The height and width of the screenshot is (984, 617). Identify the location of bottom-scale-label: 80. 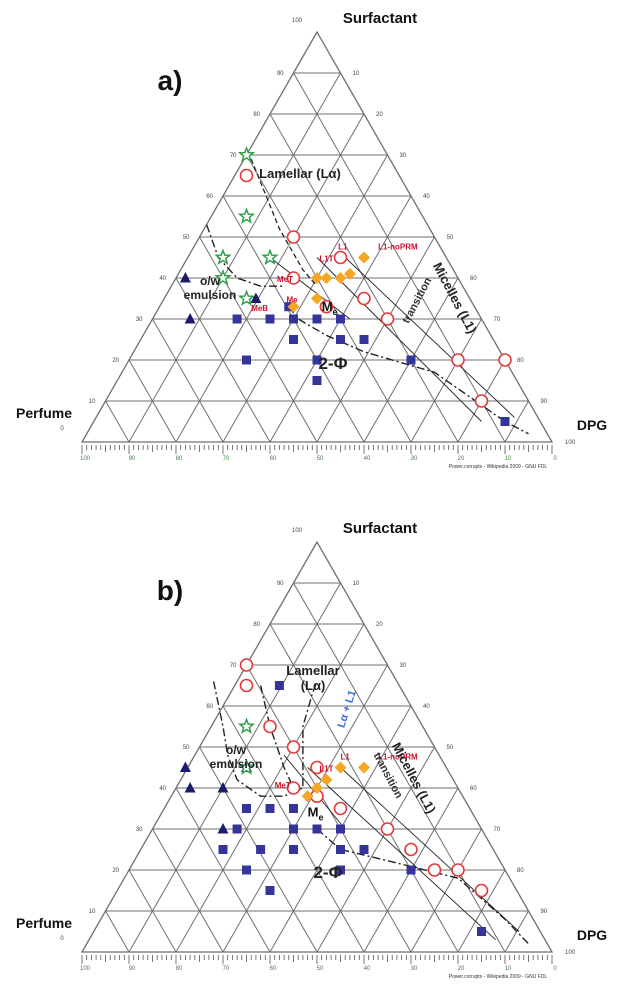
(179, 459).